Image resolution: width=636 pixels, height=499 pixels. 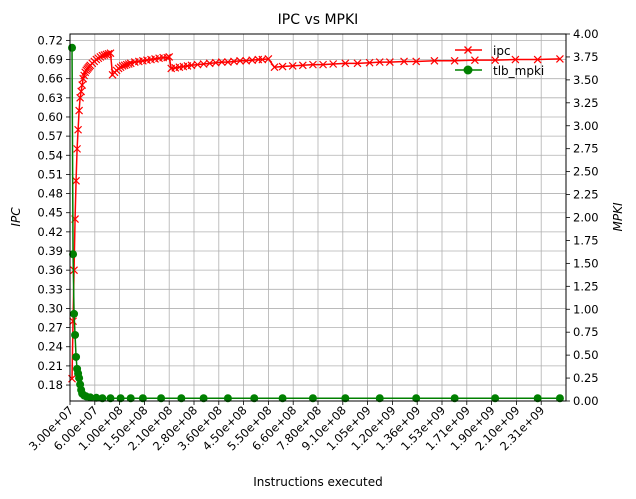 What do you see at coordinates (586, 355) in the screenshot?
I see `y-right-tick-label: 0.50` at bounding box center [586, 355].